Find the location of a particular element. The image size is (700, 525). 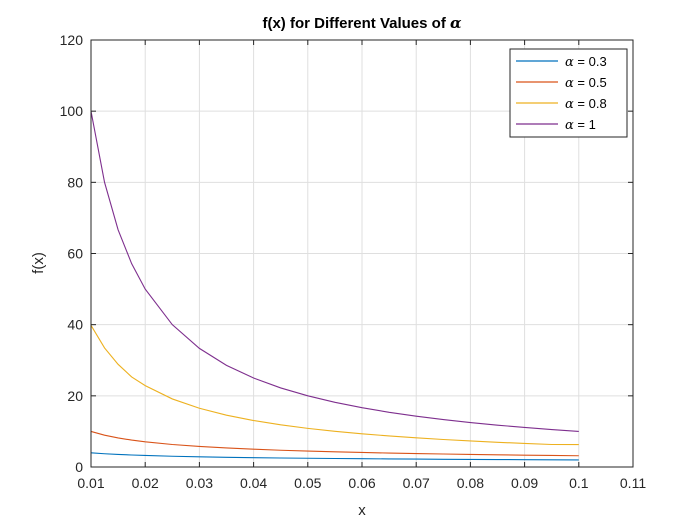

x-tick-label: 0.11 is located at coordinates (633, 483).